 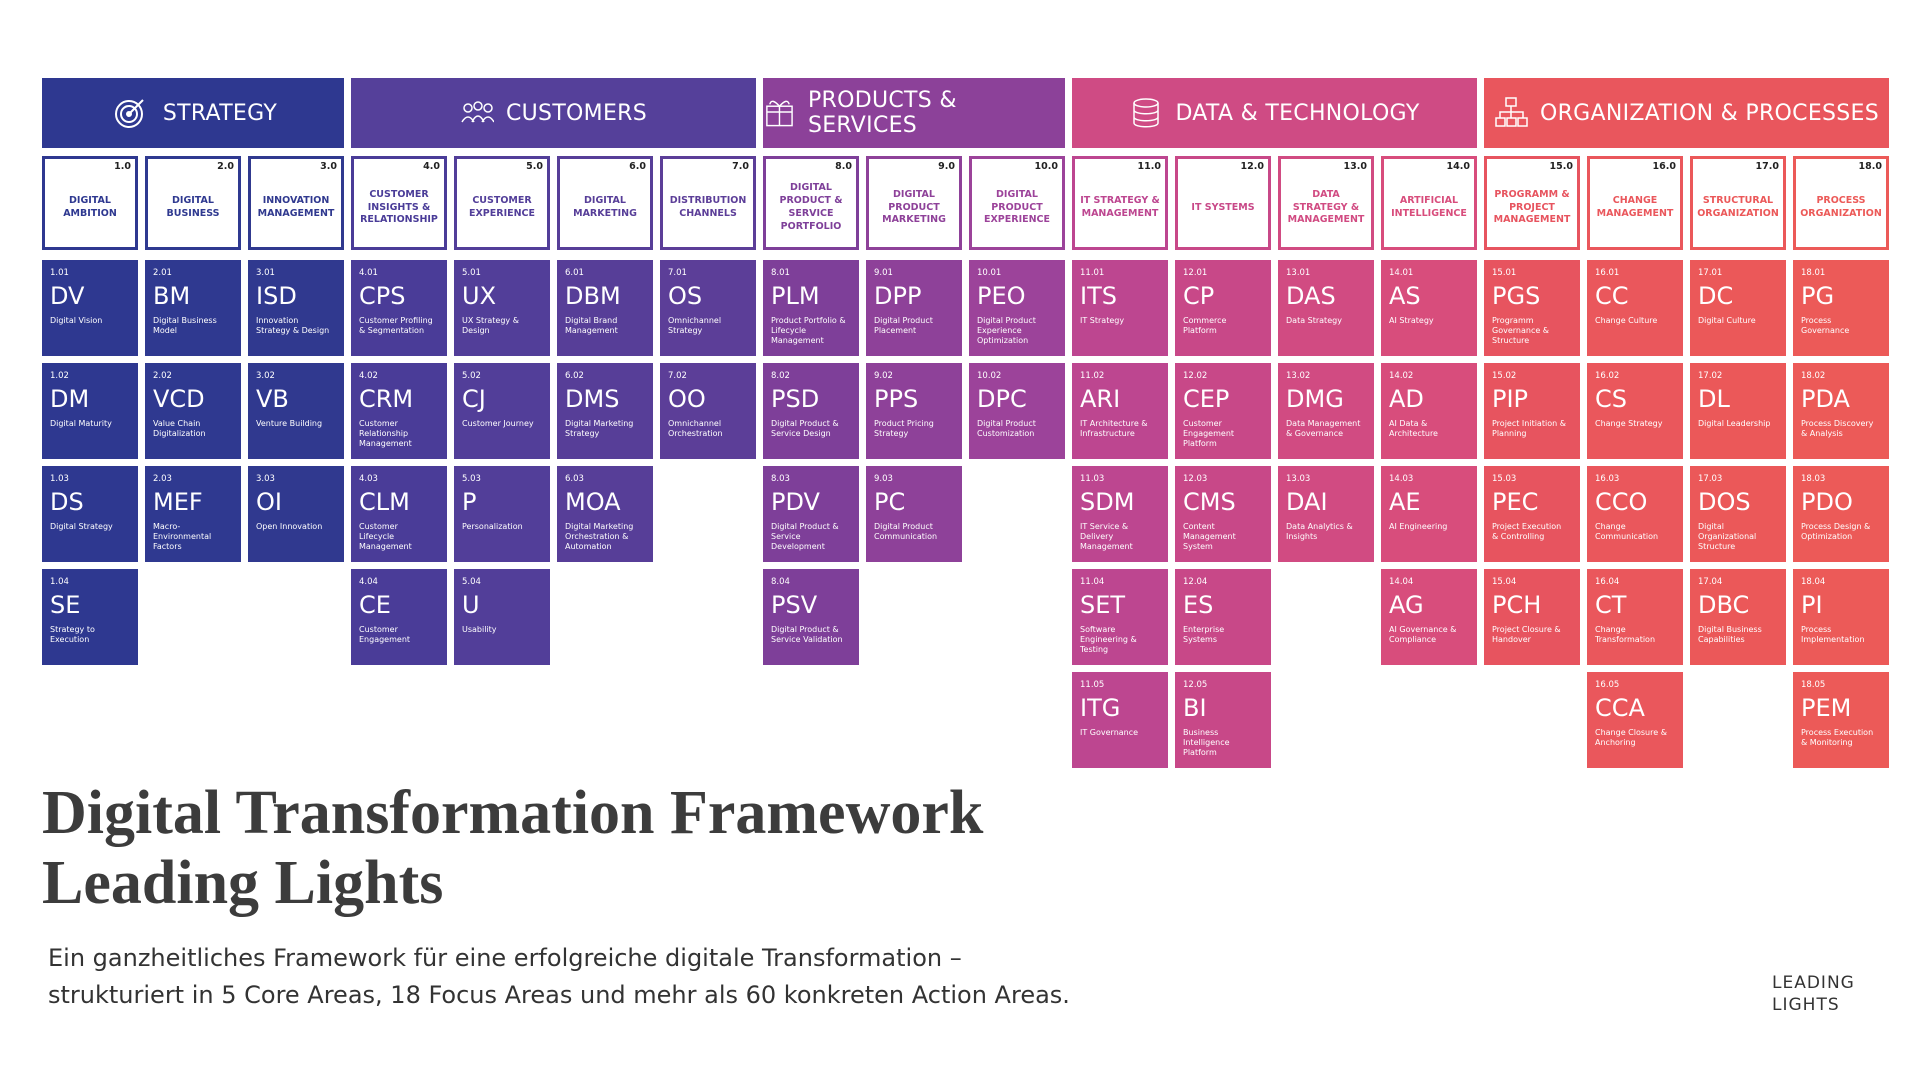 What do you see at coordinates (1098, 296) in the screenshot?
I see `action-code: ITS` at bounding box center [1098, 296].